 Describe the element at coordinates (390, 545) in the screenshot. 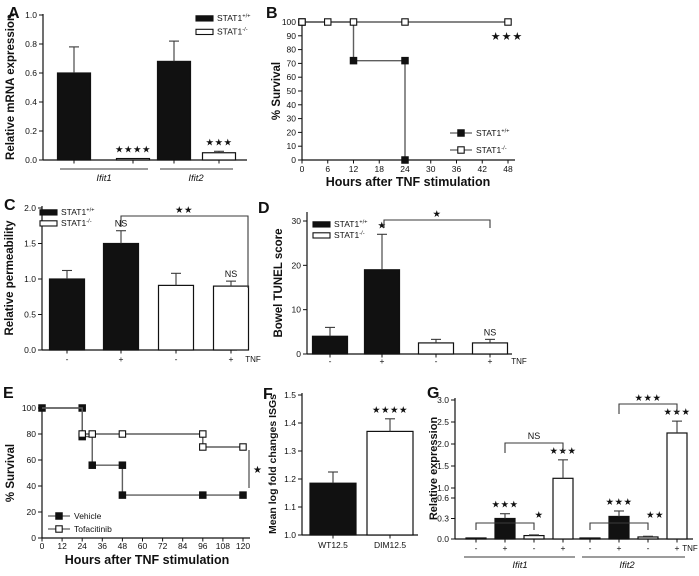

I see `x-tick-label: DIM12.5` at that location.